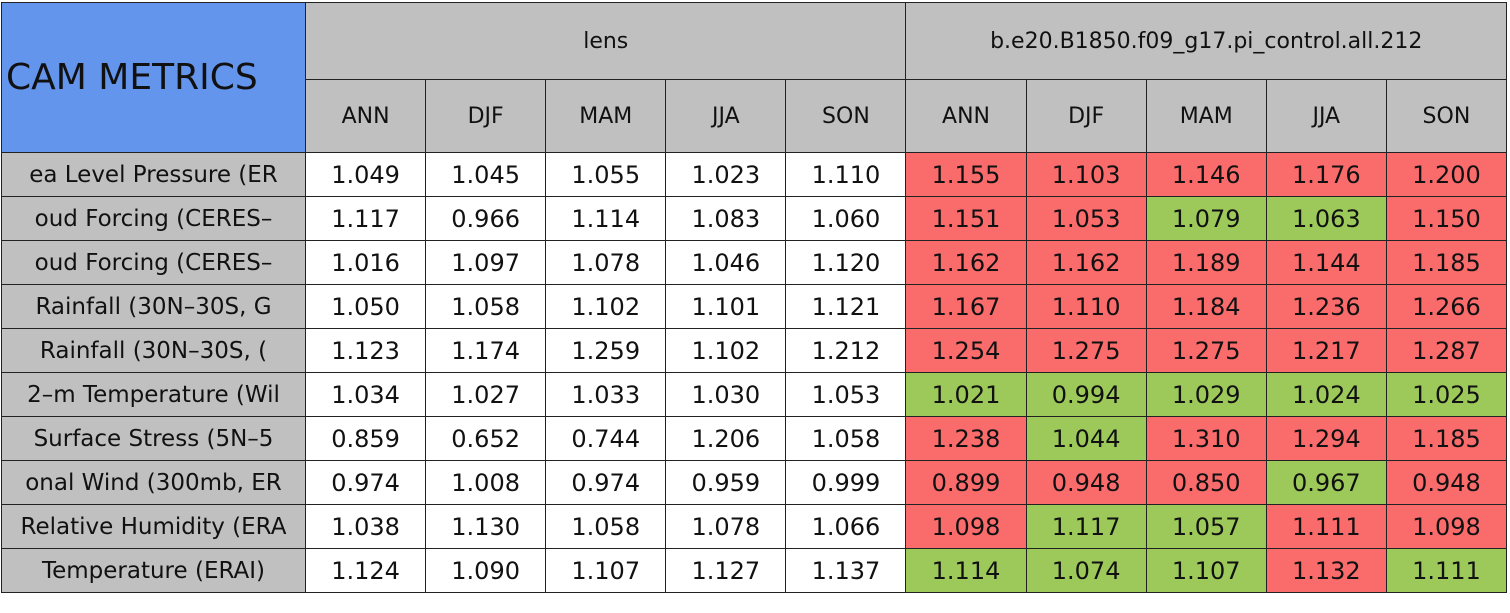 This screenshot has width=1510, height=613. Describe the element at coordinates (1206, 262) in the screenshot. I see `value-cell: 1.189` at that location.